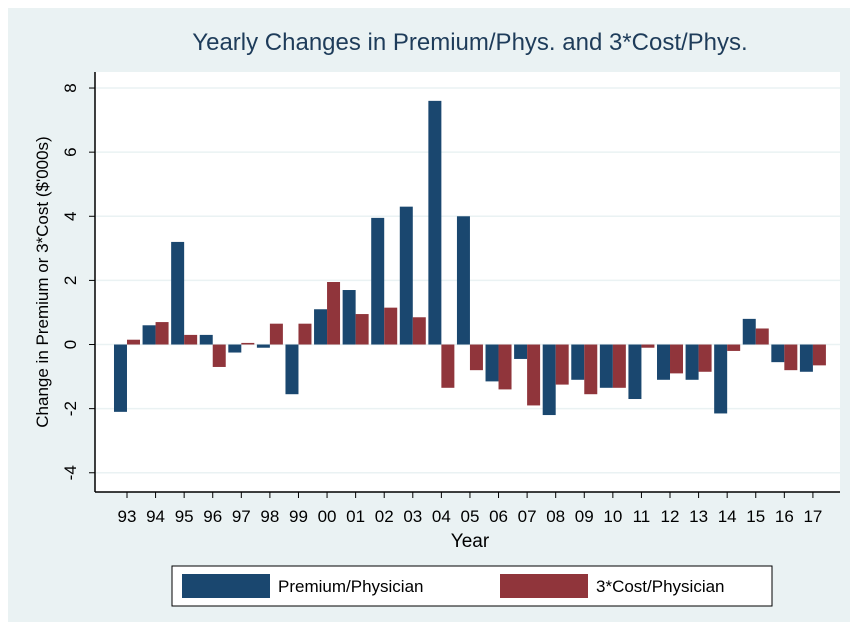 Image resolution: width=858 pixels, height=631 pixels. What do you see at coordinates (660, 586) in the screenshot?
I see `legend-label: 3*Cost/Physician` at bounding box center [660, 586].